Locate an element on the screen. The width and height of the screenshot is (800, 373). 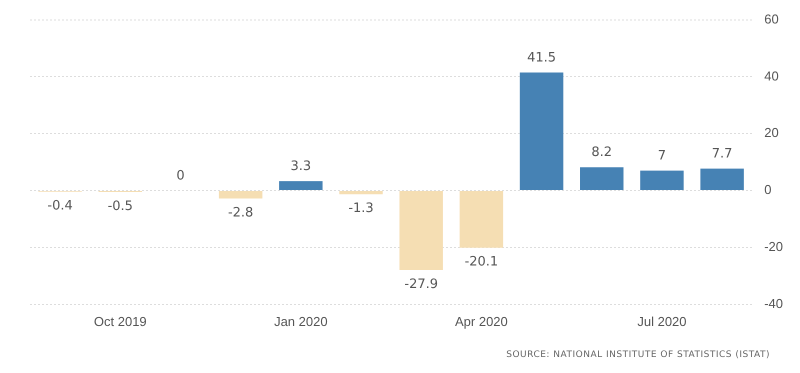
data-label: -20.1 is located at coordinates (481, 262).